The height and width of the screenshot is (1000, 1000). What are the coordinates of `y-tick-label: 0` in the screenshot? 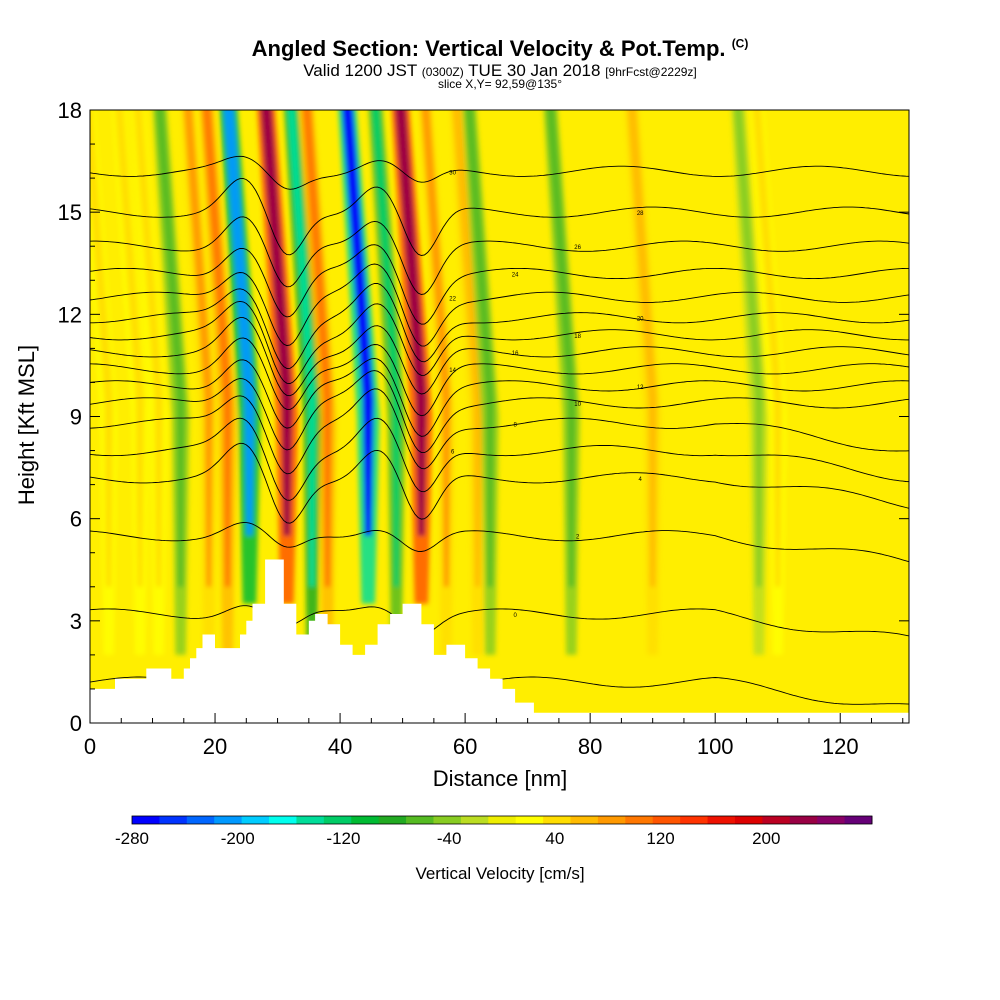 It's located at (76, 723).